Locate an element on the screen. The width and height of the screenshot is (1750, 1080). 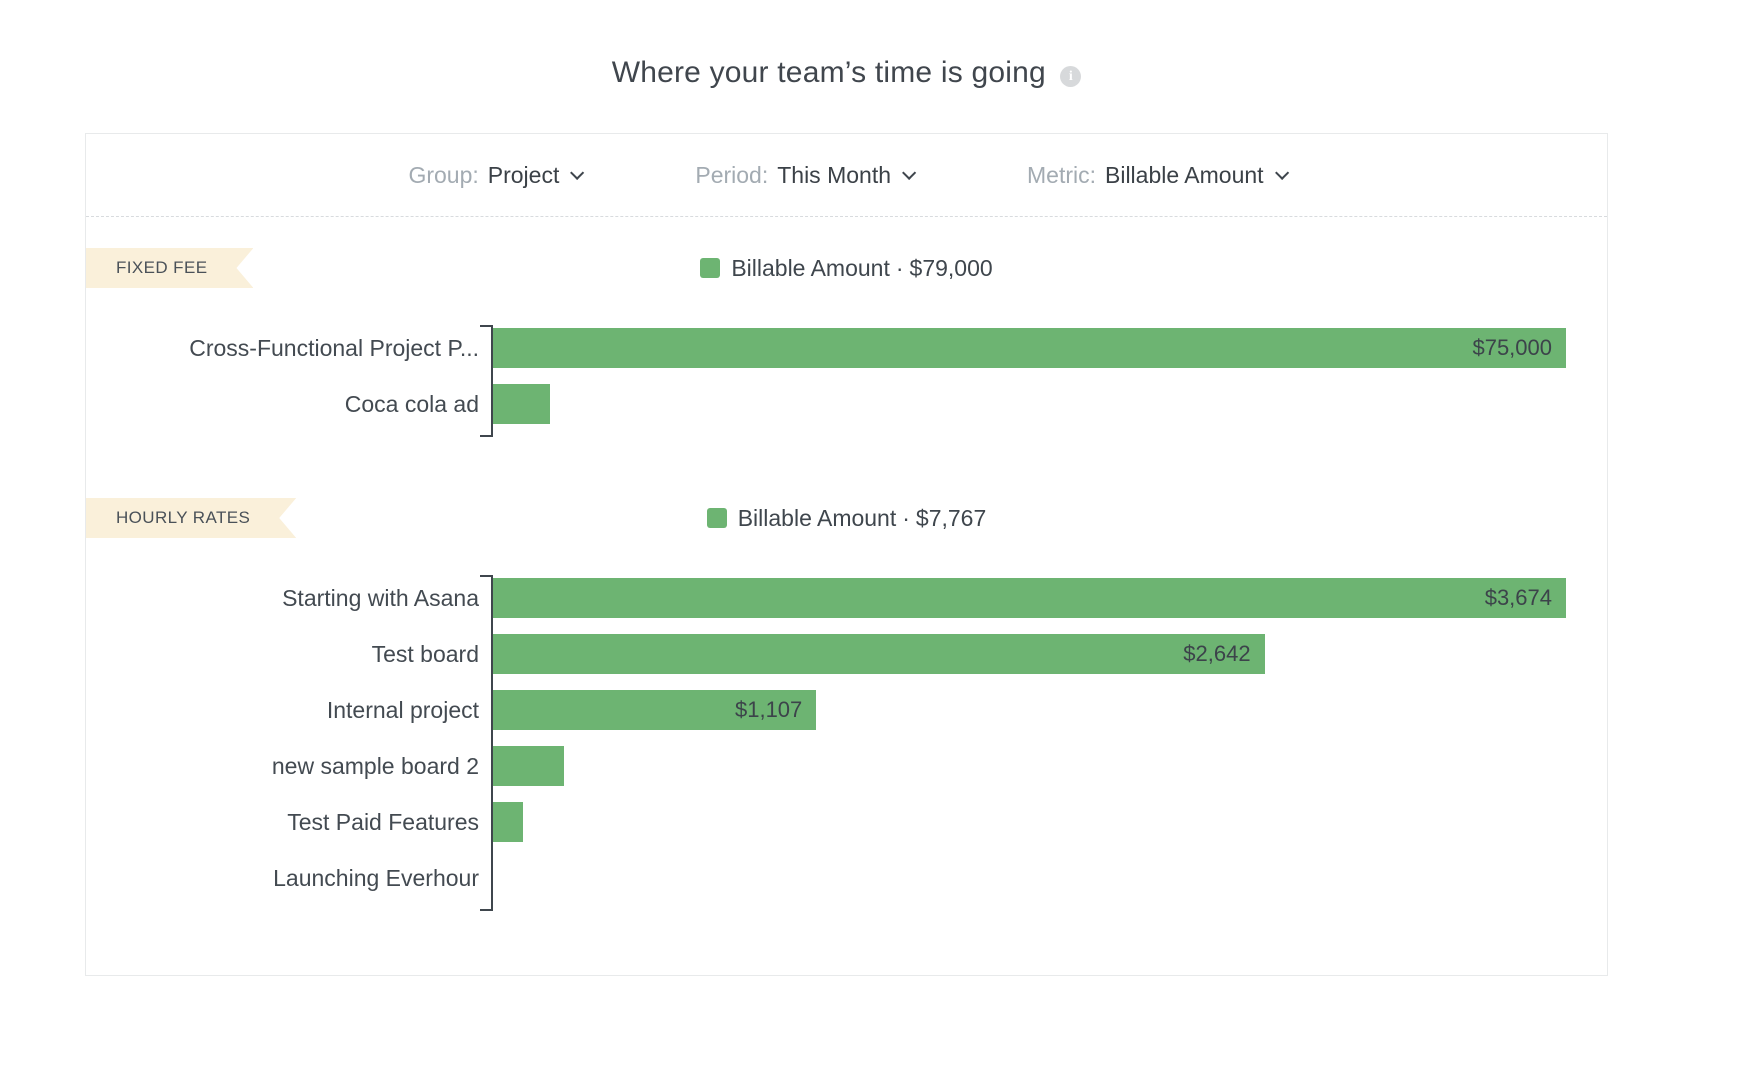
section-head: HOURLY RATES Billable Amount · $7,767 is located at coordinates (846, 518).